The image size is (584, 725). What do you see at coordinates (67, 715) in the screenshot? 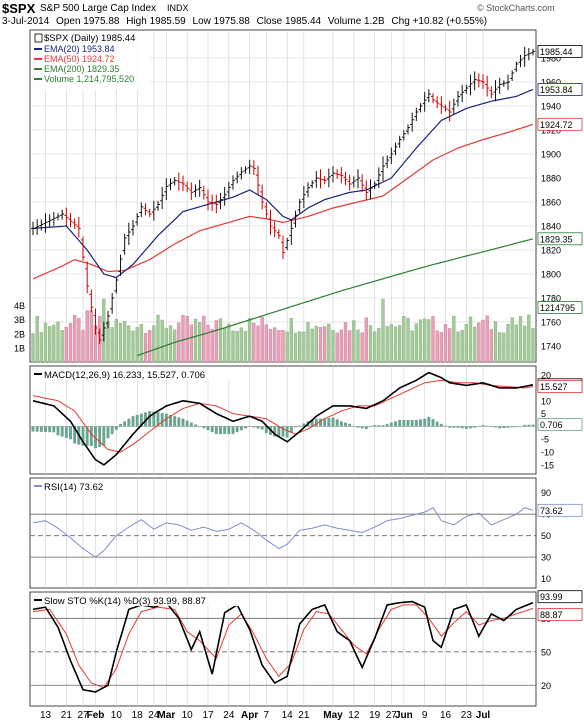
I see `x-tick-label: 21` at bounding box center [67, 715].